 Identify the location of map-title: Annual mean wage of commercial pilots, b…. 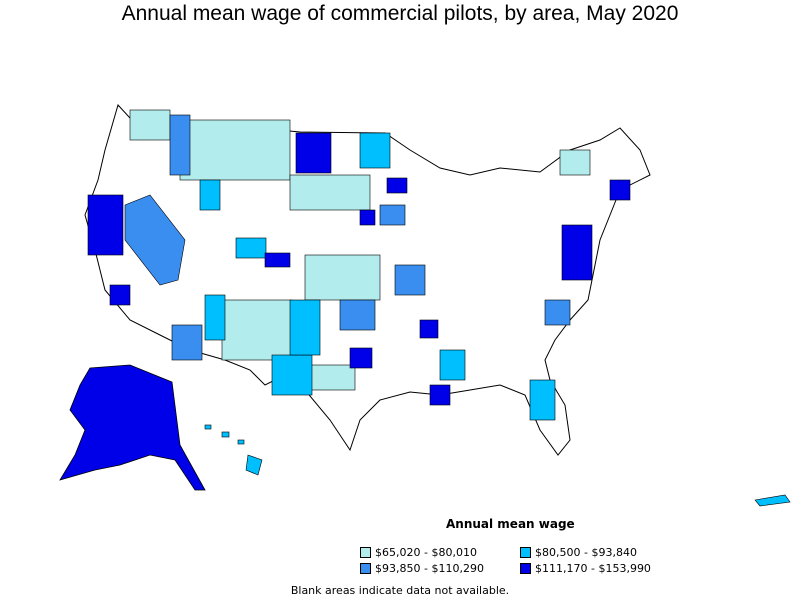
(400, 13).